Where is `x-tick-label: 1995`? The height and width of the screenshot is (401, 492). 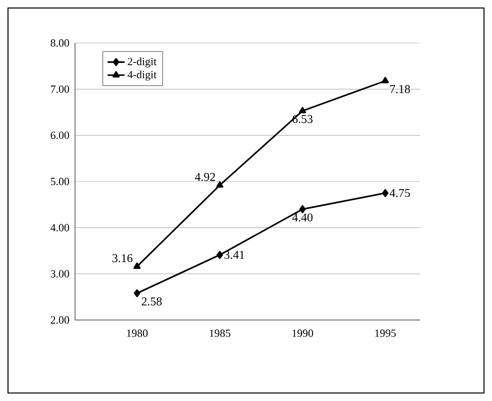 x-tick-label: 1995 is located at coordinates (385, 333).